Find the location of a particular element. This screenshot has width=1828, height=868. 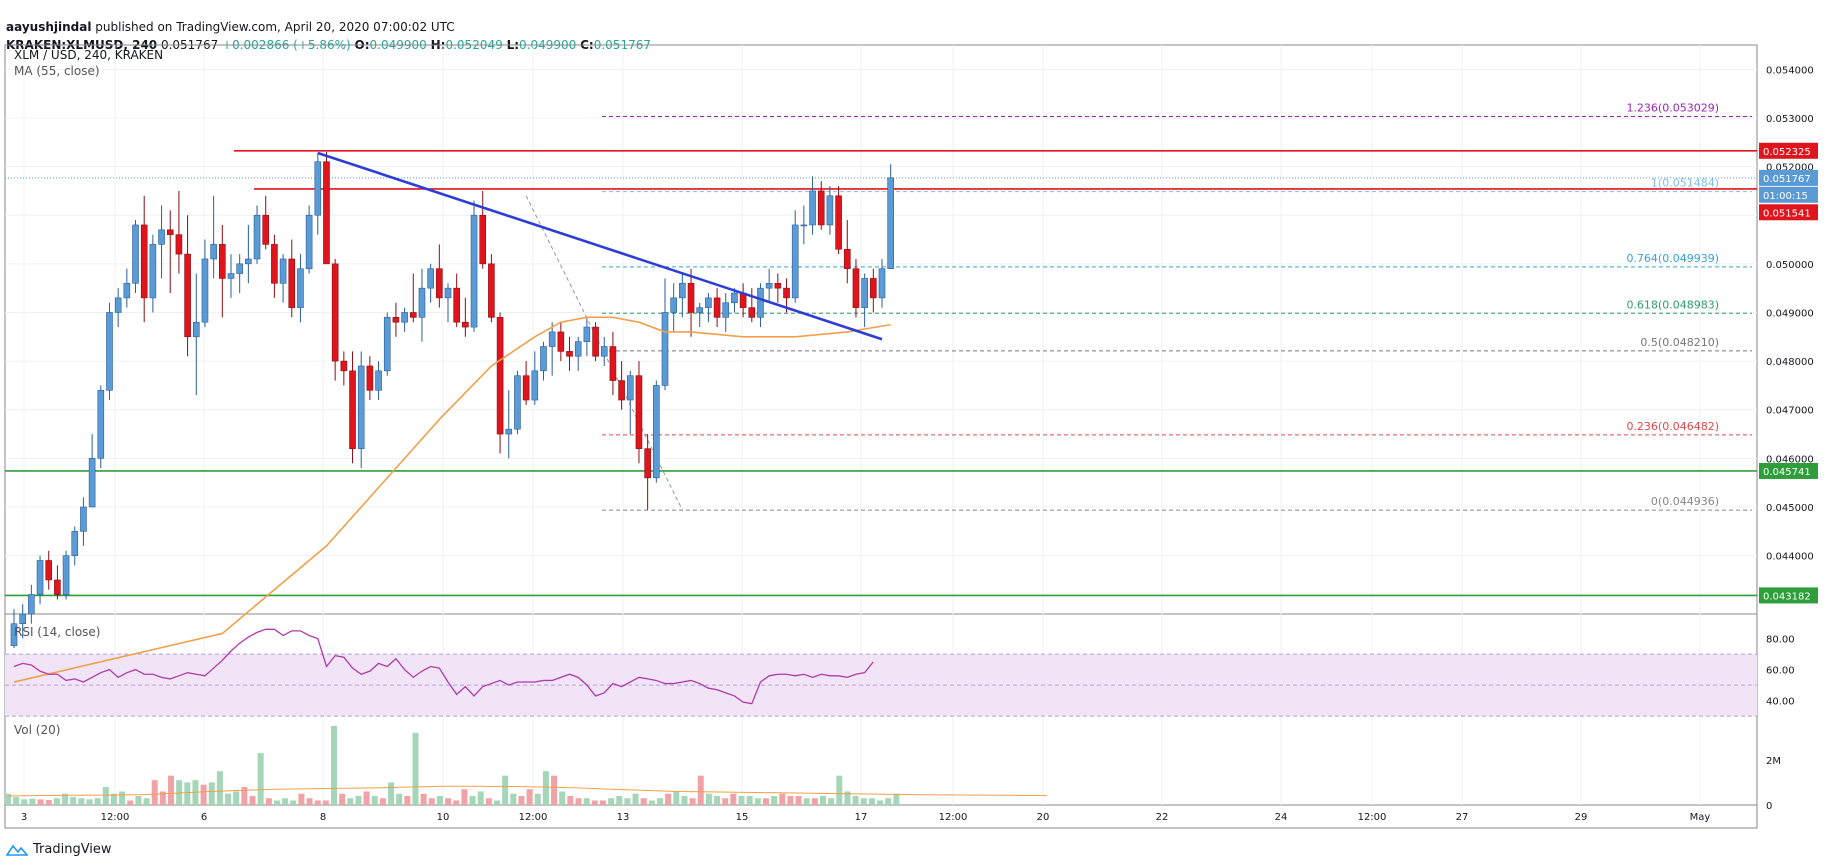

author-name: aayushjindal is located at coordinates (49, 27).